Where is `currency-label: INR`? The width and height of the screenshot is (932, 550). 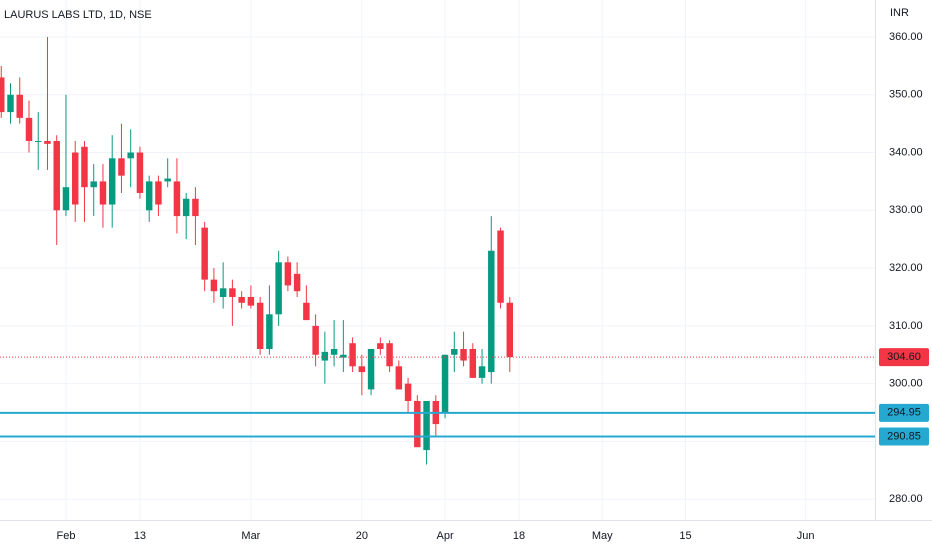 currency-label: INR is located at coordinates (899, 13).